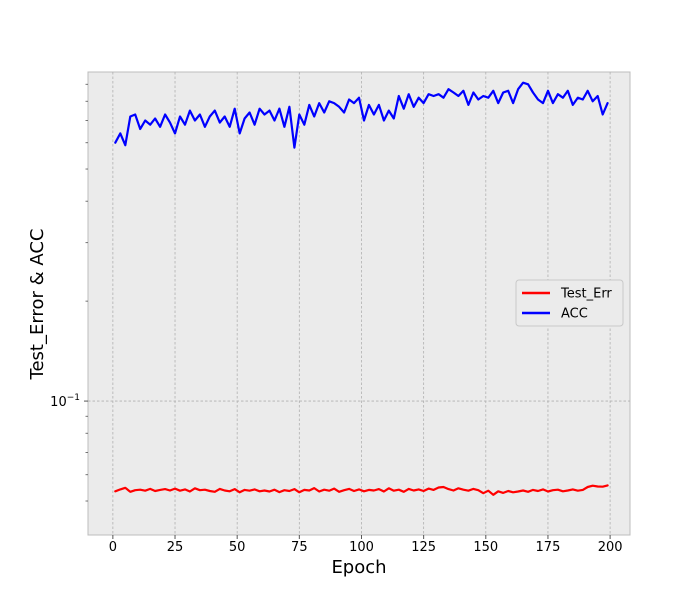 The width and height of the screenshot is (700, 600). I want to click on y-axis-label: Test_Error & ACC, so click(37, 305).